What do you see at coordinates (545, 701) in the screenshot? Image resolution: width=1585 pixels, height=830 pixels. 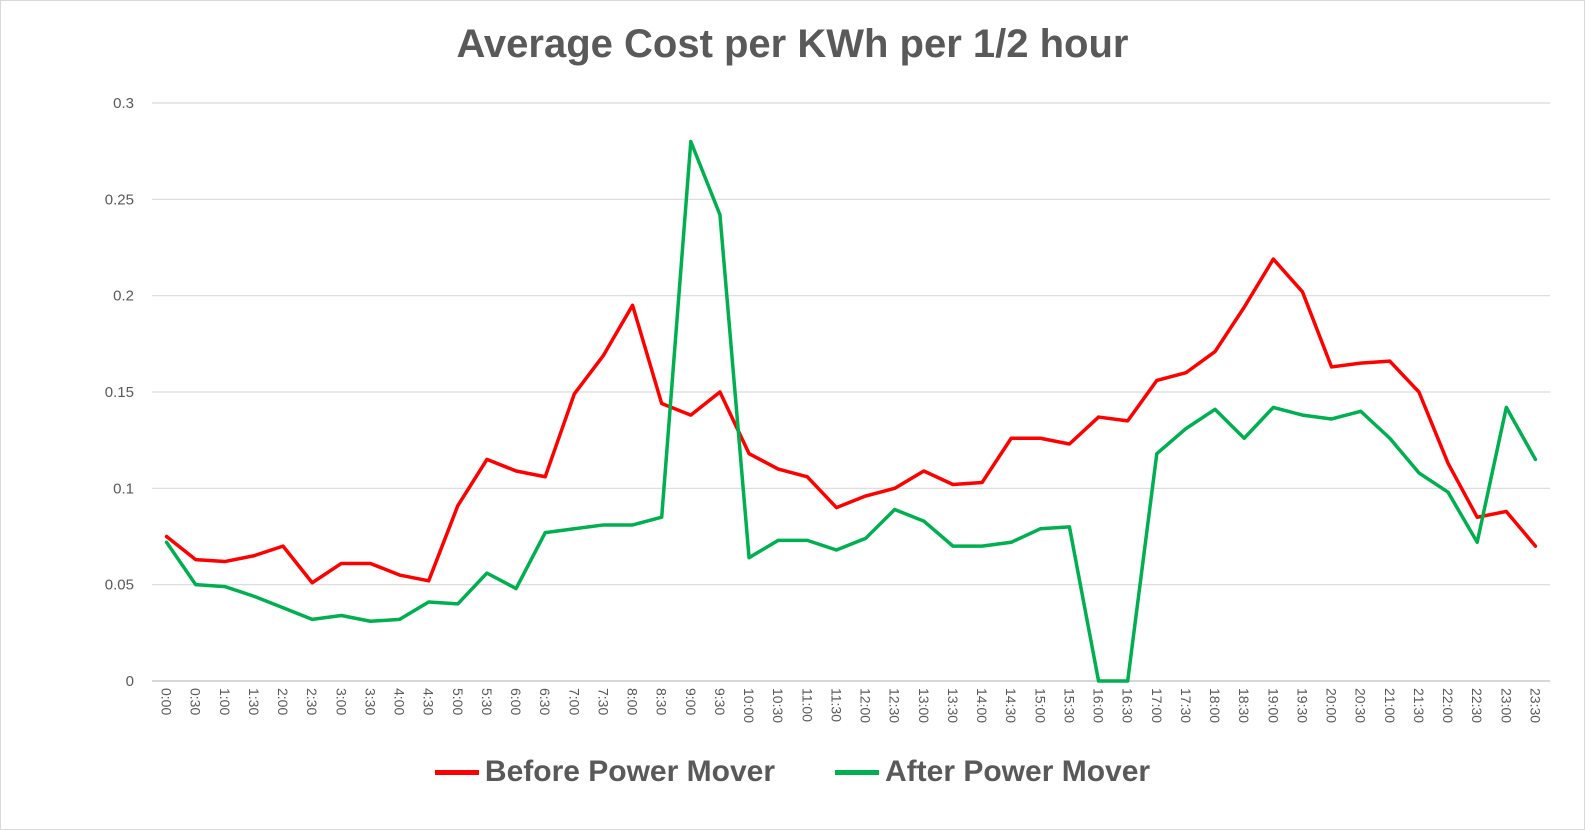 I see `x-tick-label: 6:30` at bounding box center [545, 701].